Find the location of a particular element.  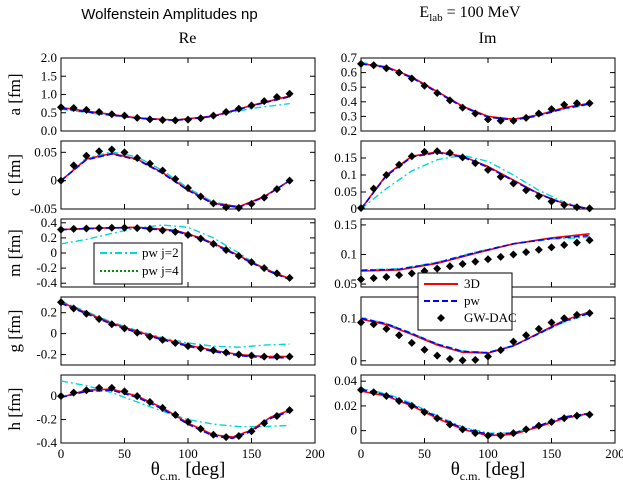

column-label-im: Im is located at coordinates (487, 38).